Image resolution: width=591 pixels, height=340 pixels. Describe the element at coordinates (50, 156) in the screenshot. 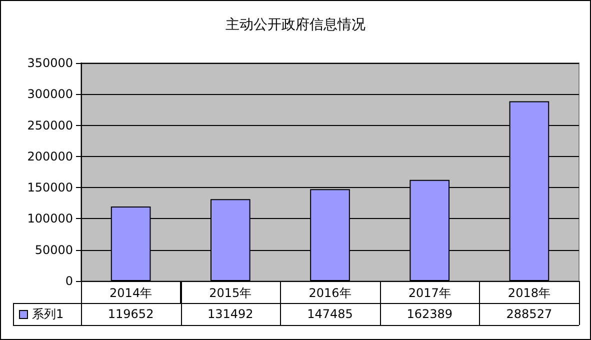

I see `y-tick-label: 200000` at that location.